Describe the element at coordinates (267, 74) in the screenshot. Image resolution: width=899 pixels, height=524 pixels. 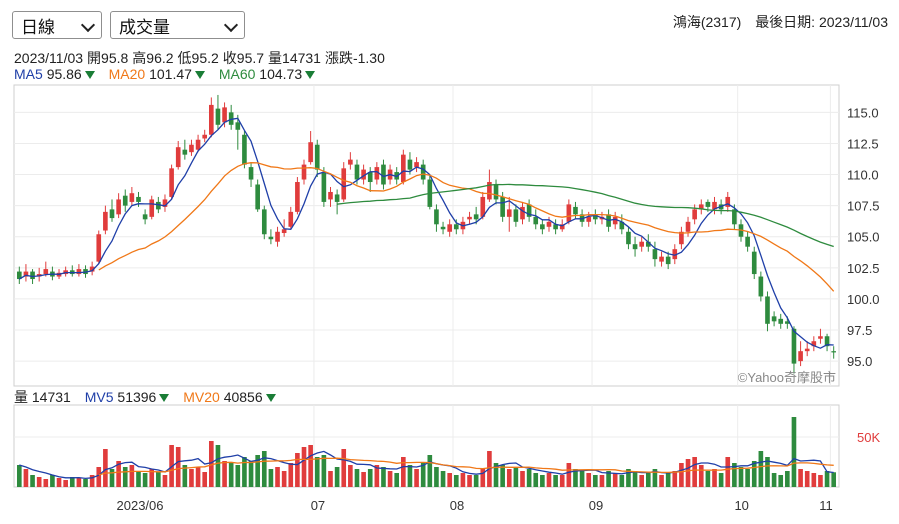
I see `ma60-legend: MA60 104.73` at that location.